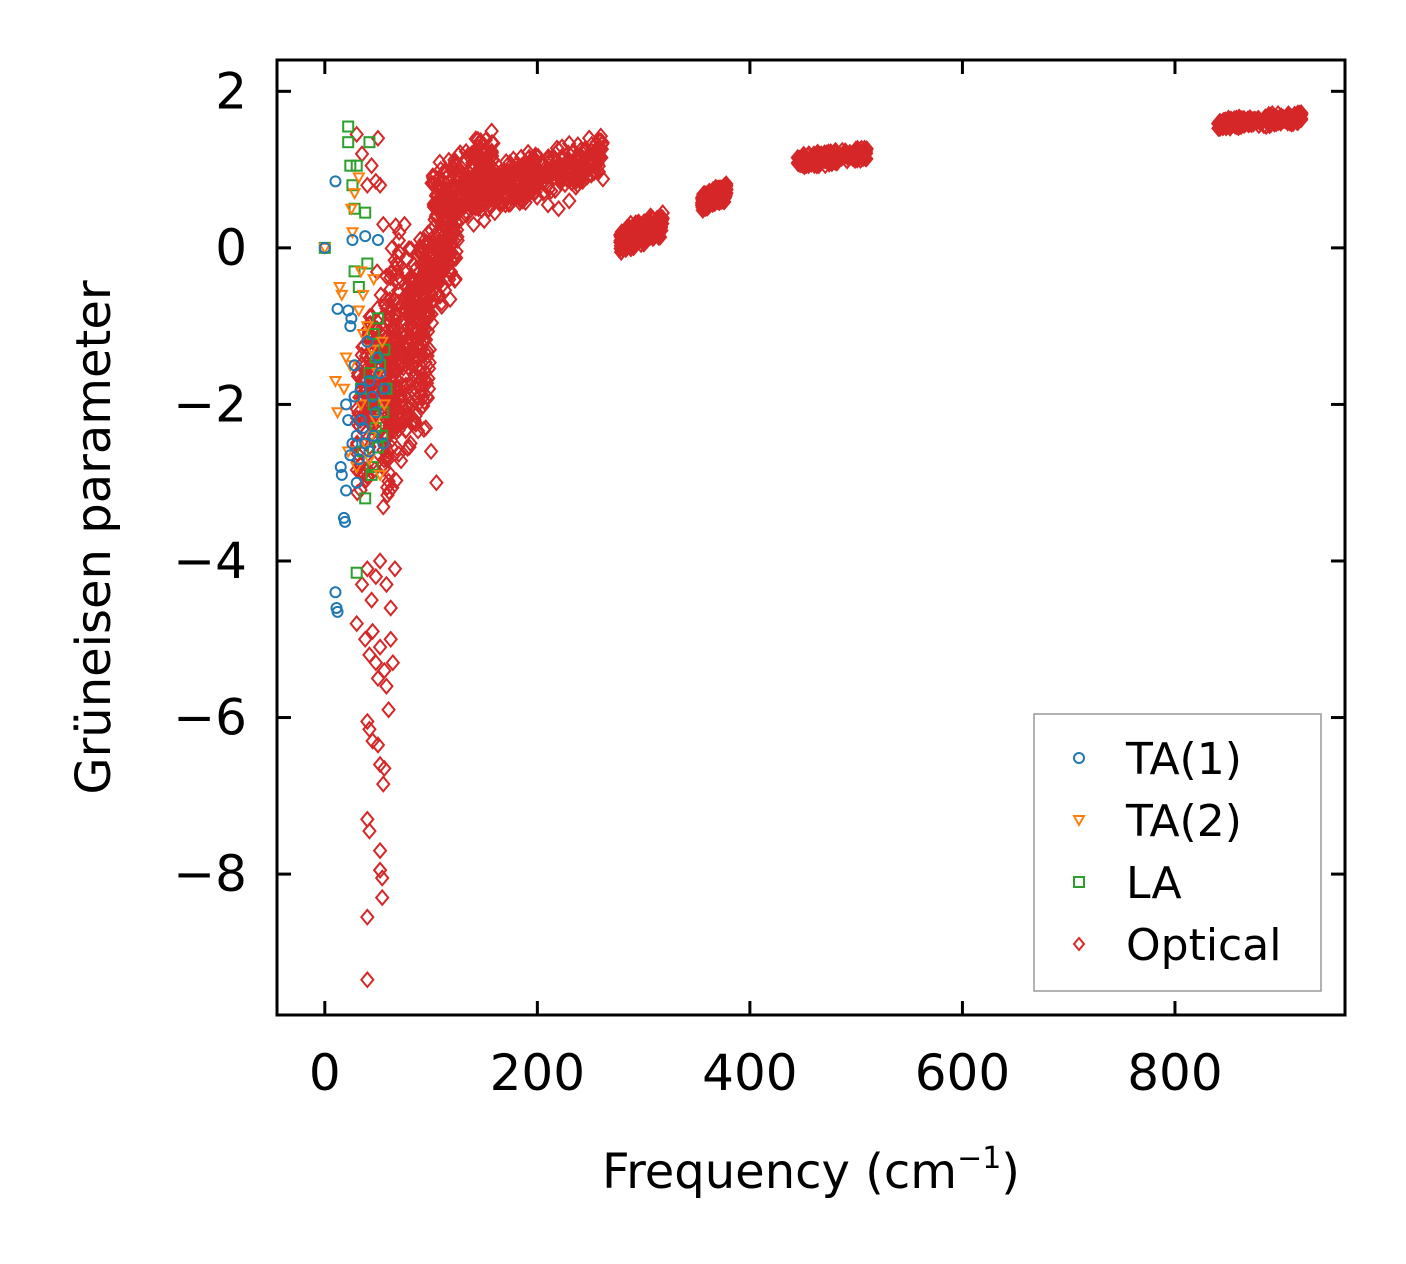 This screenshot has height=1264, width=1406. What do you see at coordinates (210, 561) in the screenshot?
I see `y-tick-label: −4` at bounding box center [210, 561].